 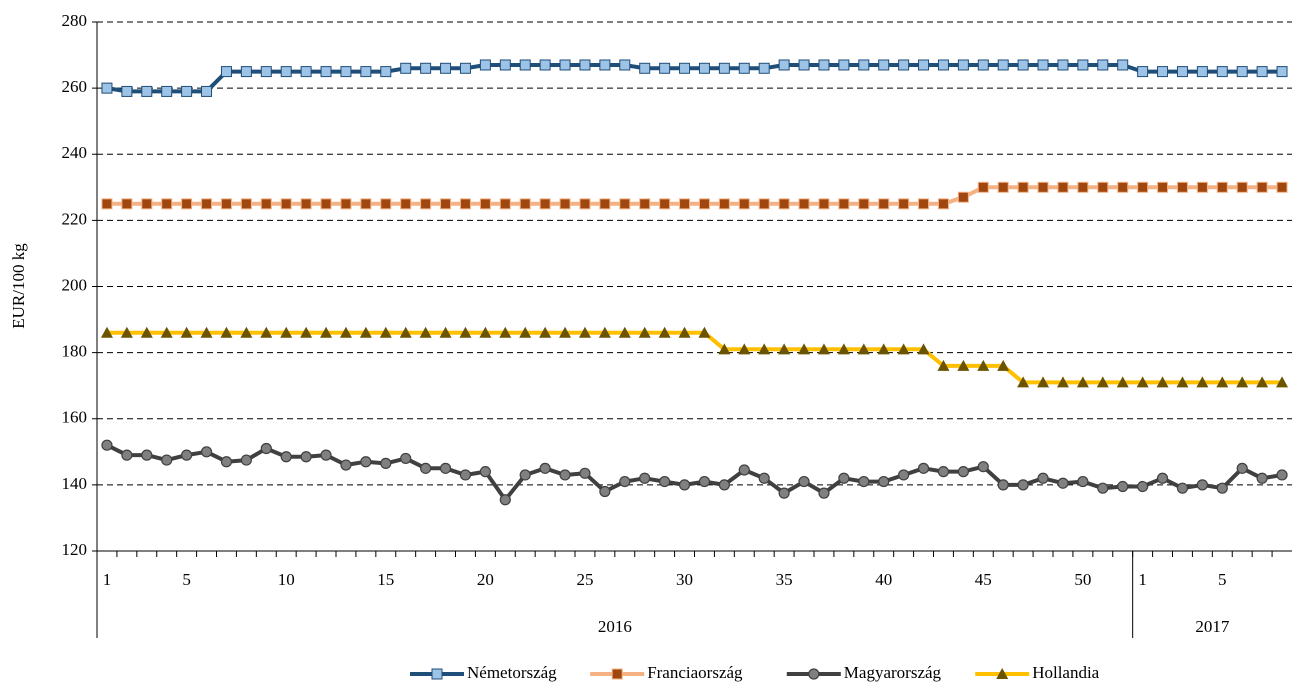 I want to click on x-tick-label: 10, so click(x=286, y=579).